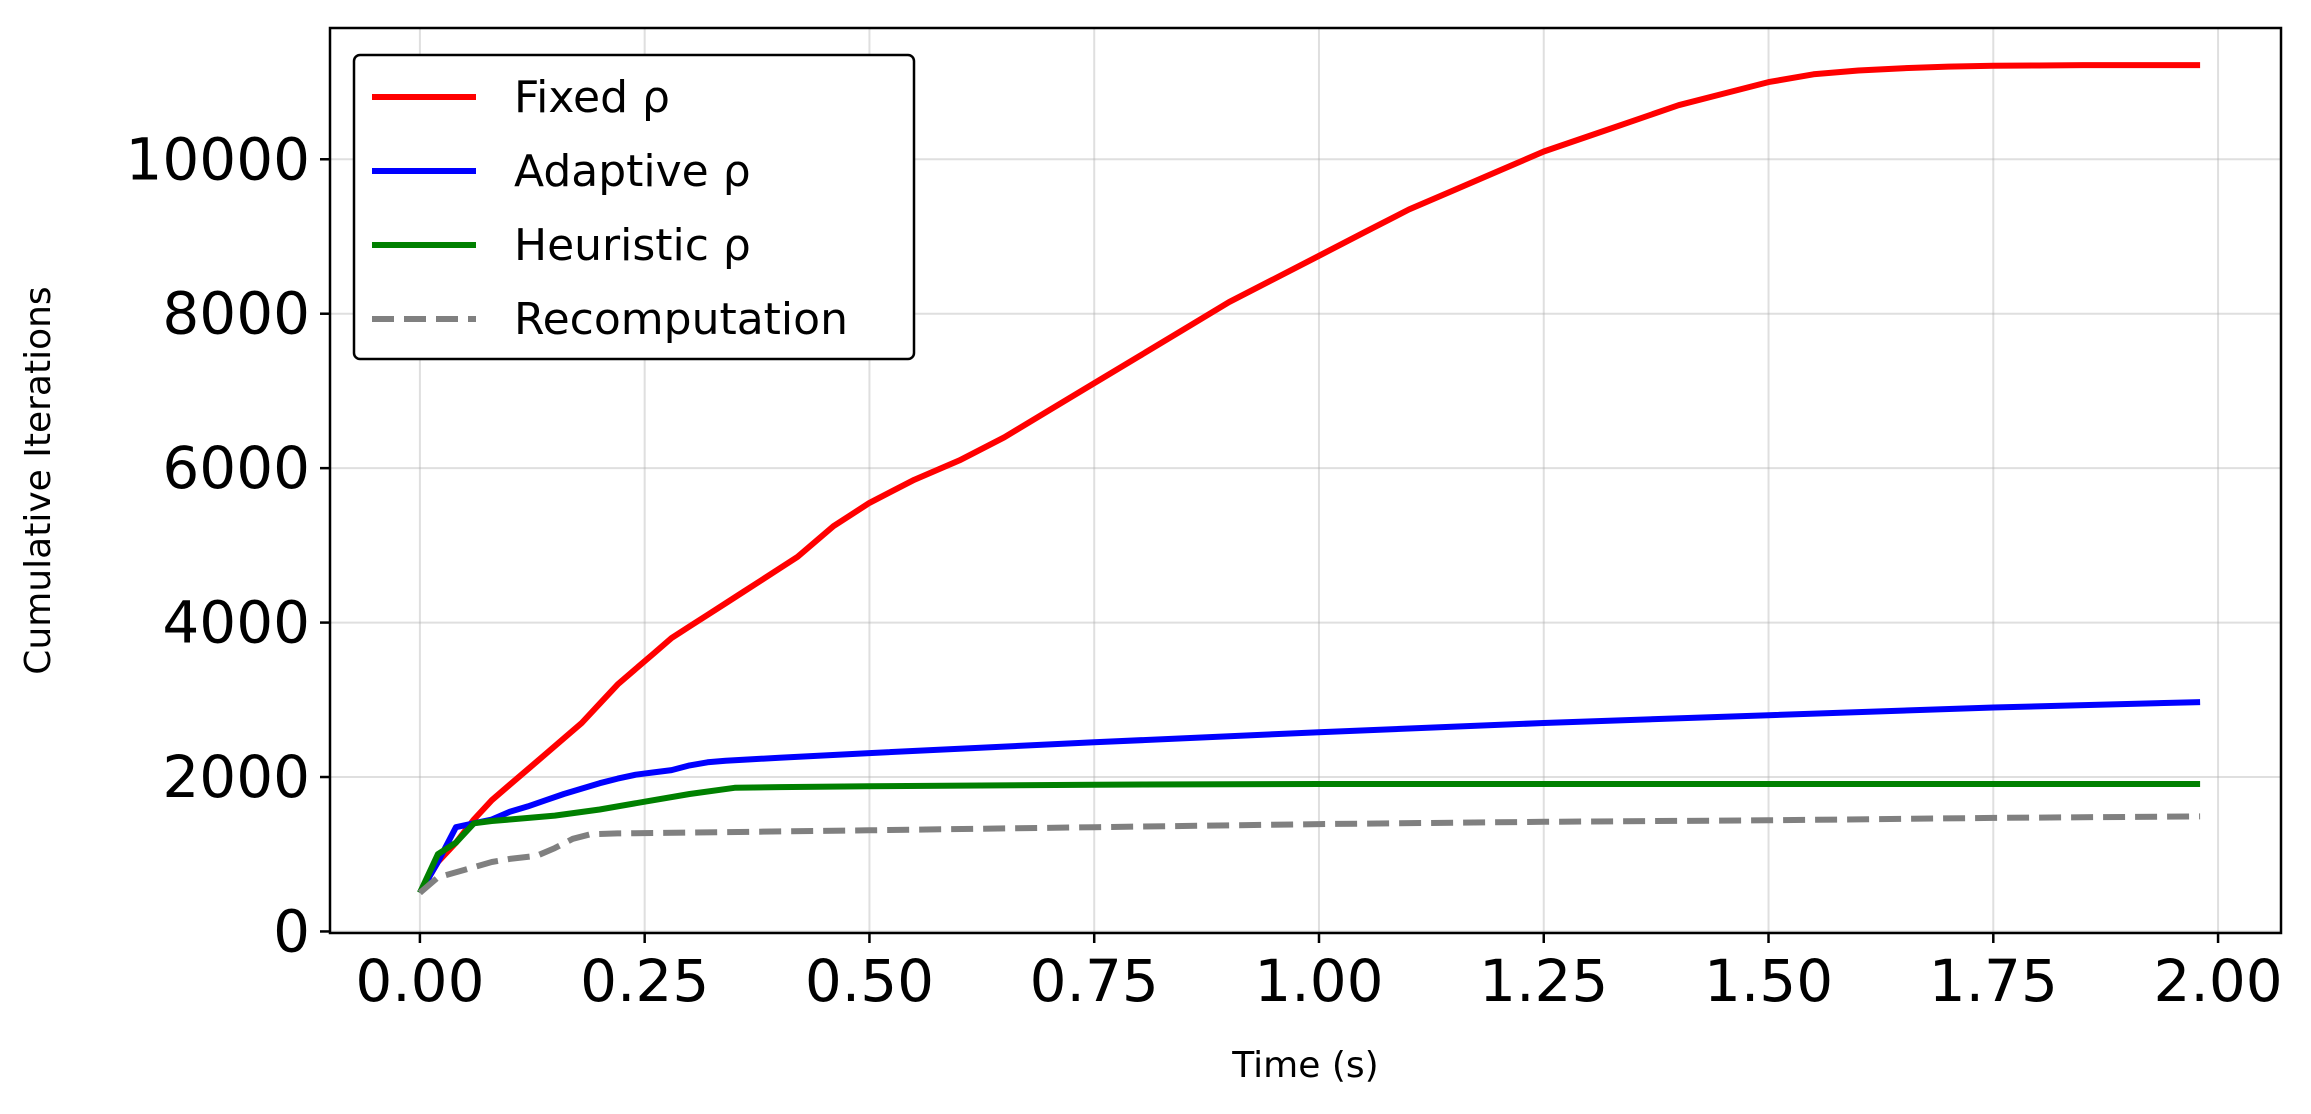 The height and width of the screenshot is (1114, 2311). I want to click on legend-label: Heuristic ρ, so click(632, 245).